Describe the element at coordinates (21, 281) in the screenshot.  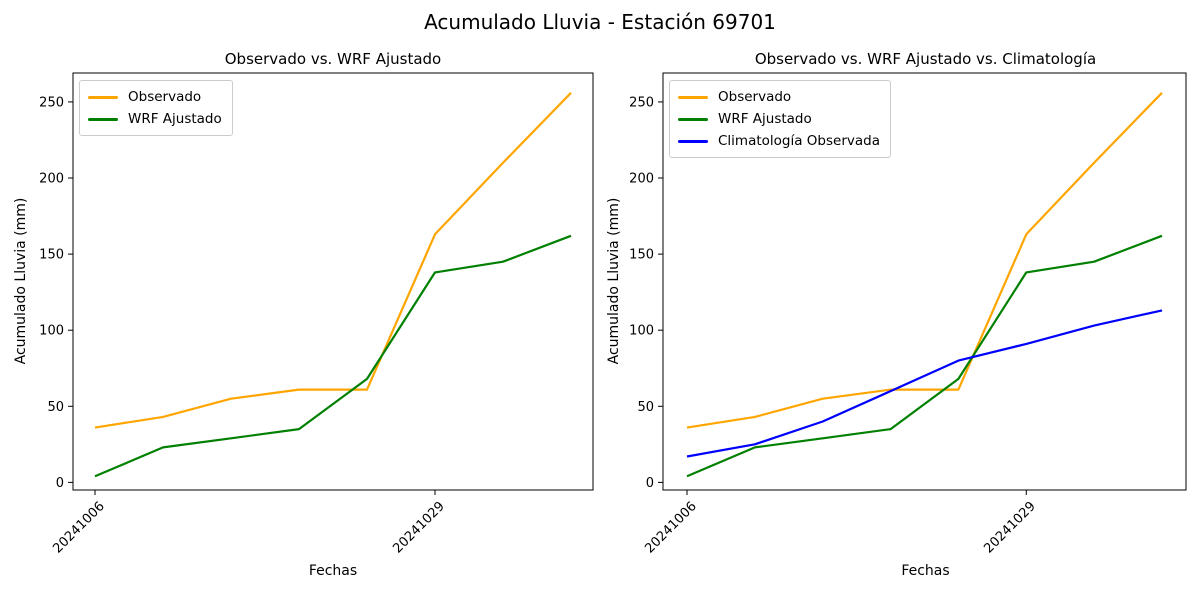
I see `chart-left-ylabel: Acumulado Lluvia (mm)` at that location.